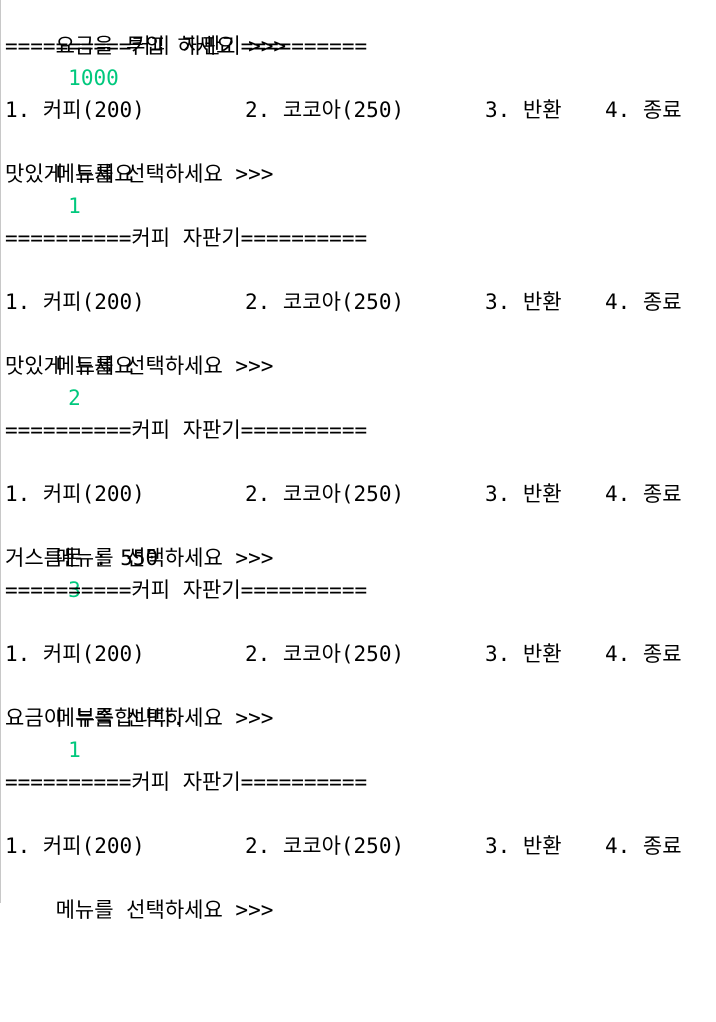 This screenshot has width=716, height=1022. What do you see at coordinates (93, 78) in the screenshot?
I see `coin-input: 1000` at bounding box center [93, 78].